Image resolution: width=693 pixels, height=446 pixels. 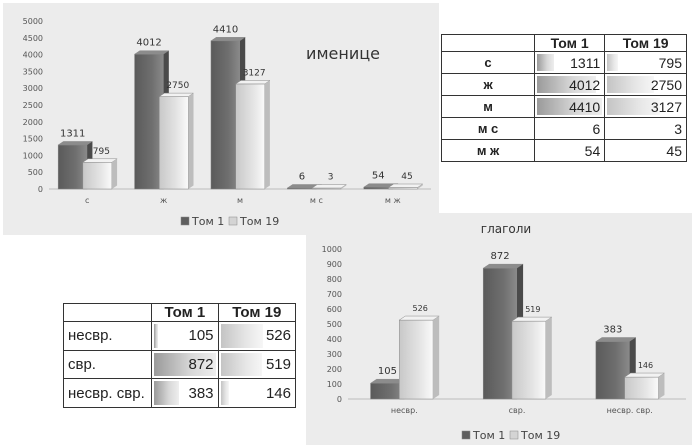 What do you see at coordinates (393, 200) in the screenshot?
I see `x-tick-label: м ж` at bounding box center [393, 200].